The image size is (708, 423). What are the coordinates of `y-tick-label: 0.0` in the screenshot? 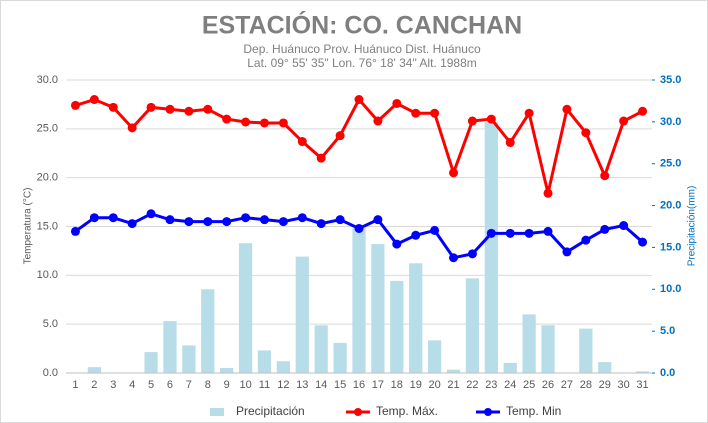 It's located at (50, 373).